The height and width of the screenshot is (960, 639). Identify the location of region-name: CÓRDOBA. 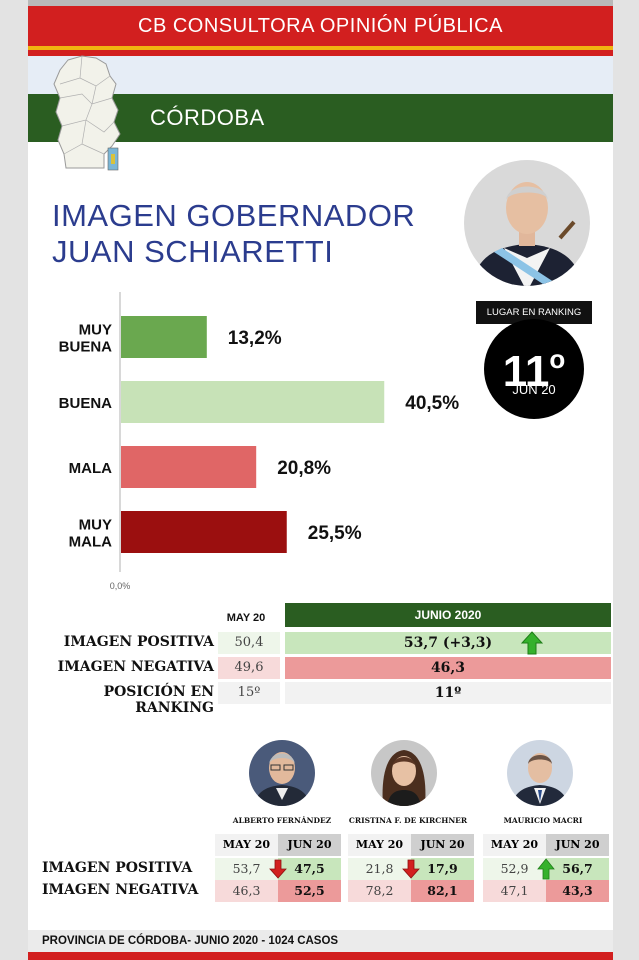
(207, 117).